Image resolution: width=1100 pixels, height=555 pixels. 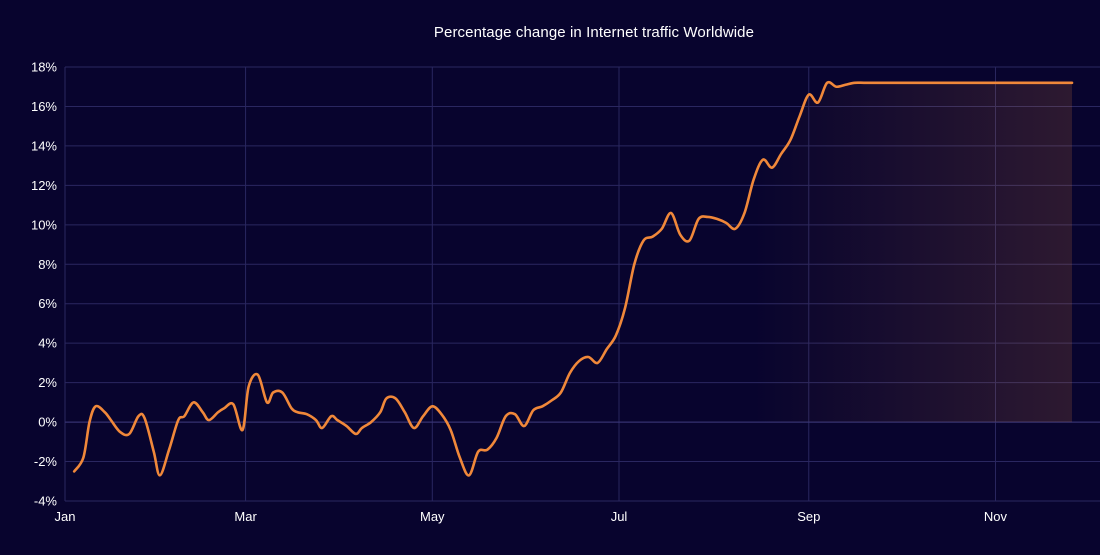 I want to click on x-tick-label: Nov, so click(x=996, y=516).